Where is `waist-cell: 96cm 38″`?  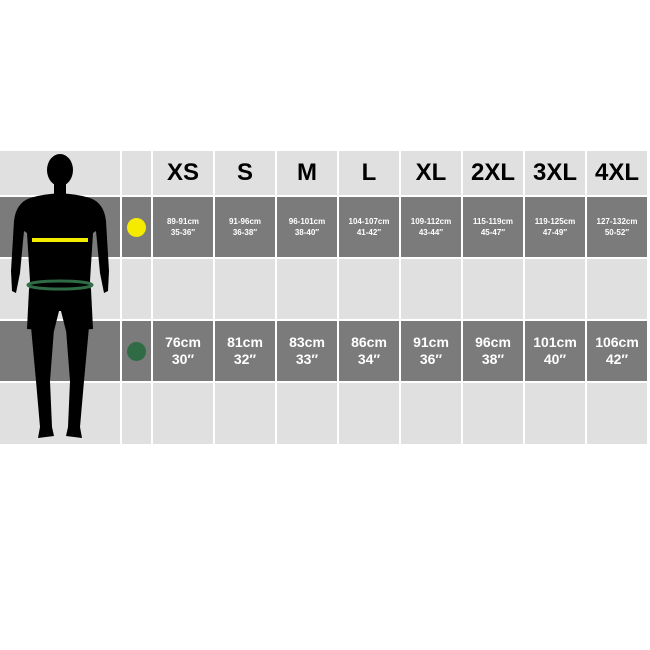
waist-cell: 96cm 38″ is located at coordinates (493, 351).